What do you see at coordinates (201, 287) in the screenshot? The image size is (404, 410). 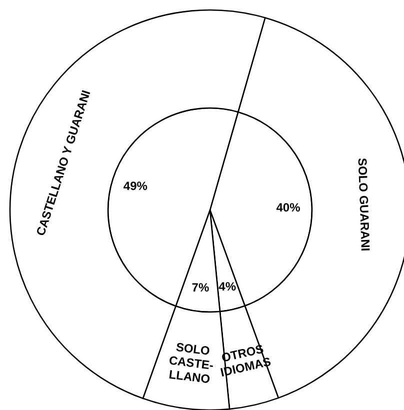 I see `data-label: 7%` at bounding box center [201, 287].